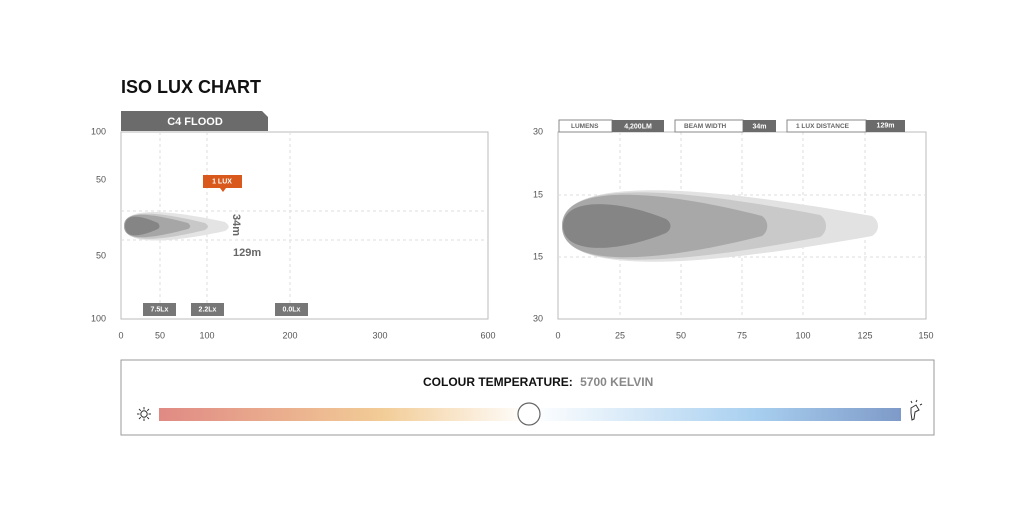 The height and width of the screenshot is (510, 1024). What do you see at coordinates (864, 335) in the screenshot?
I see `x-tick-label: 125` at bounding box center [864, 335].